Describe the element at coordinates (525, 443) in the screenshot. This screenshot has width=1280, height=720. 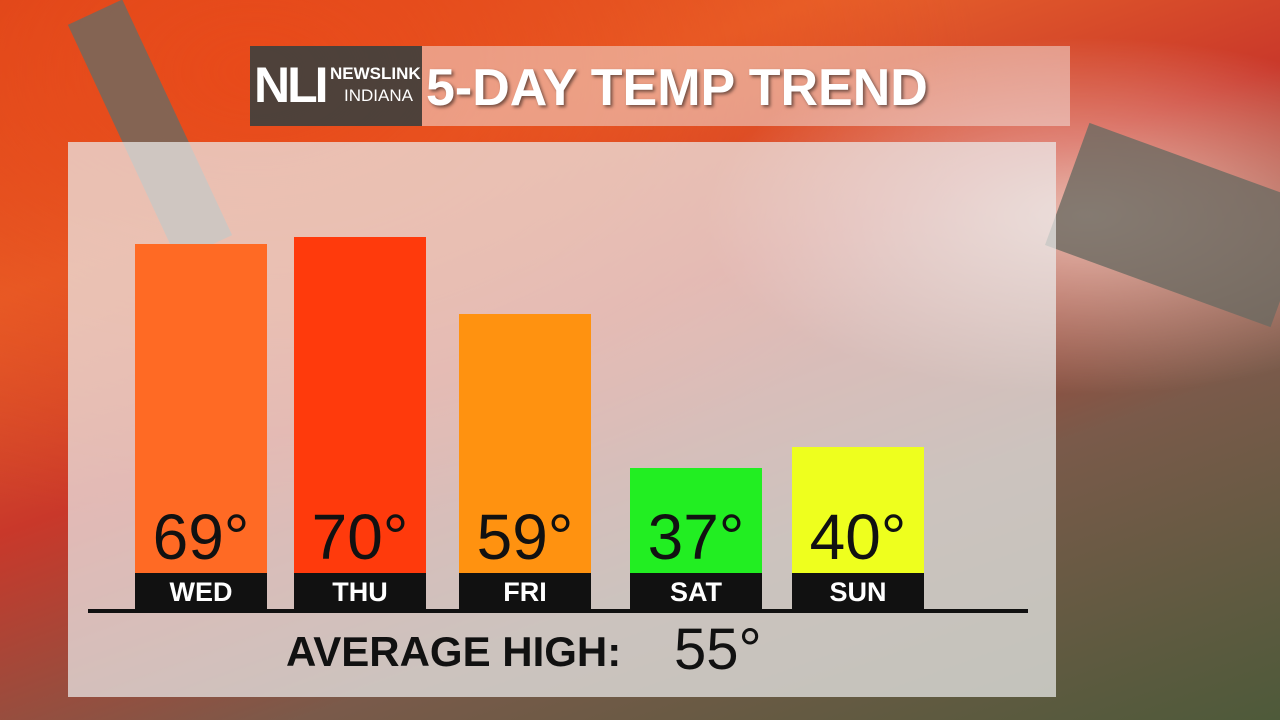
I see `bar-fri` at that location.